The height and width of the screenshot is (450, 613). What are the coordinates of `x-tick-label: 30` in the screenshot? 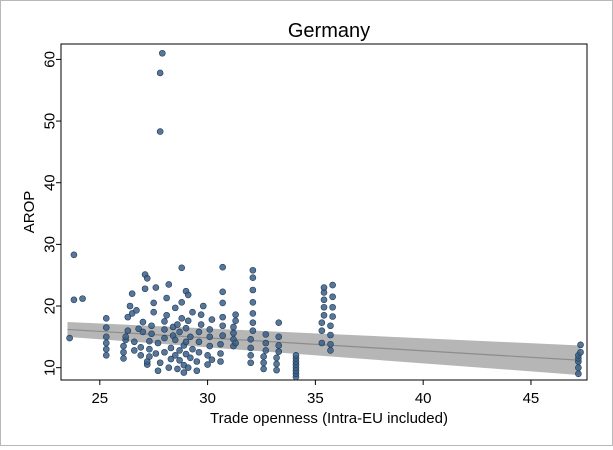 It's located at (207, 398).